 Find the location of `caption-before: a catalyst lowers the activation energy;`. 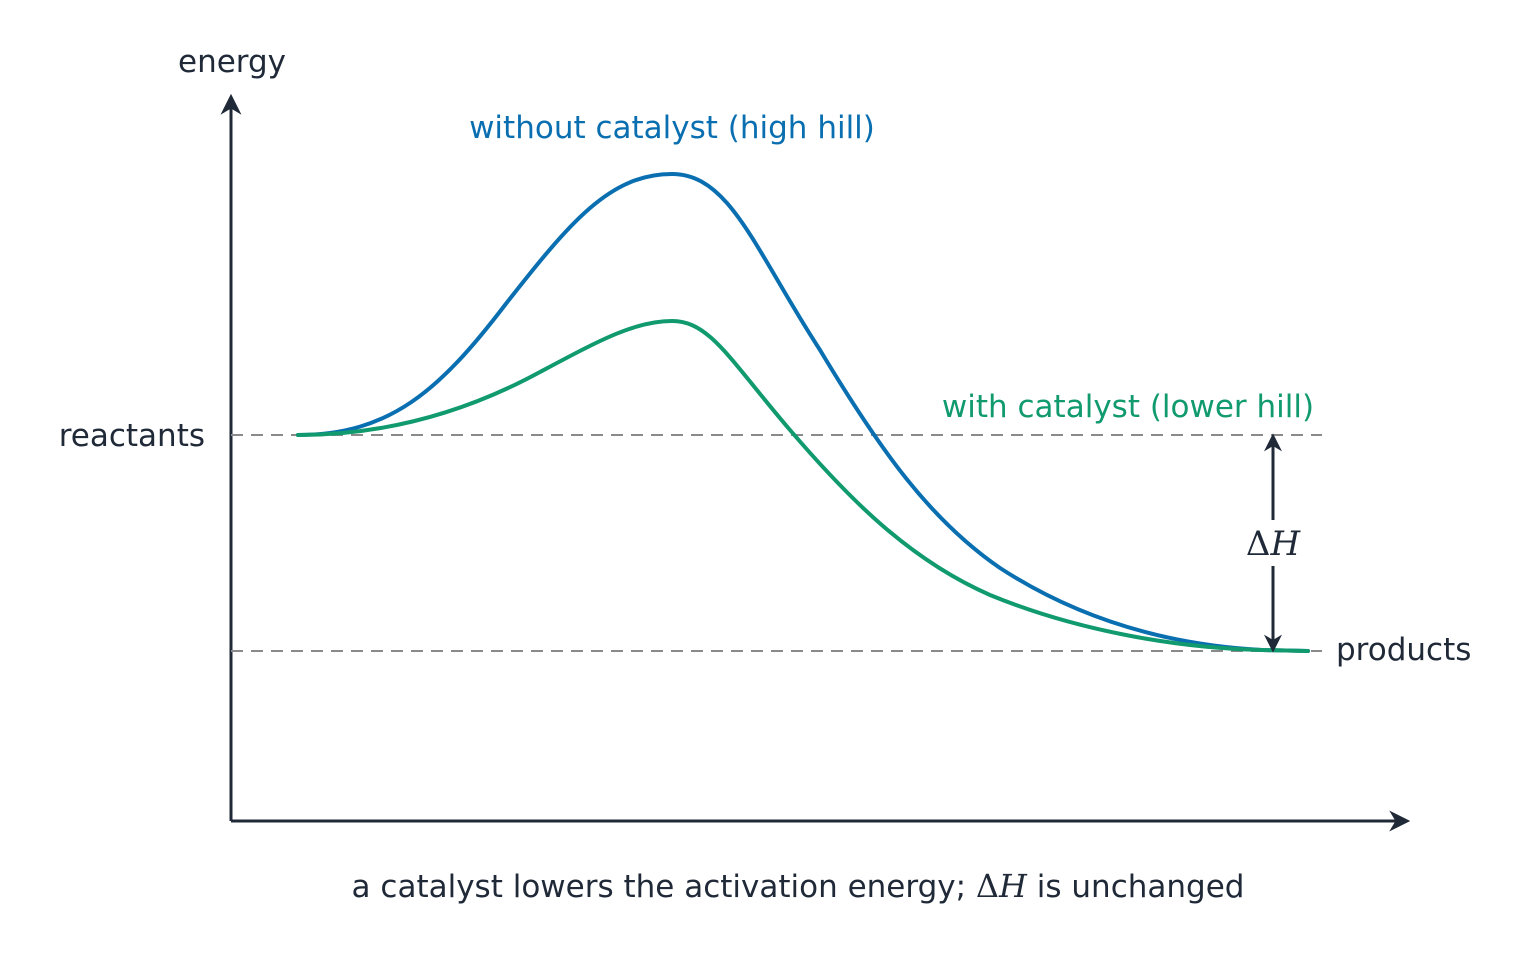

caption-before: a catalyst lowers the activation energy; is located at coordinates (664, 887).